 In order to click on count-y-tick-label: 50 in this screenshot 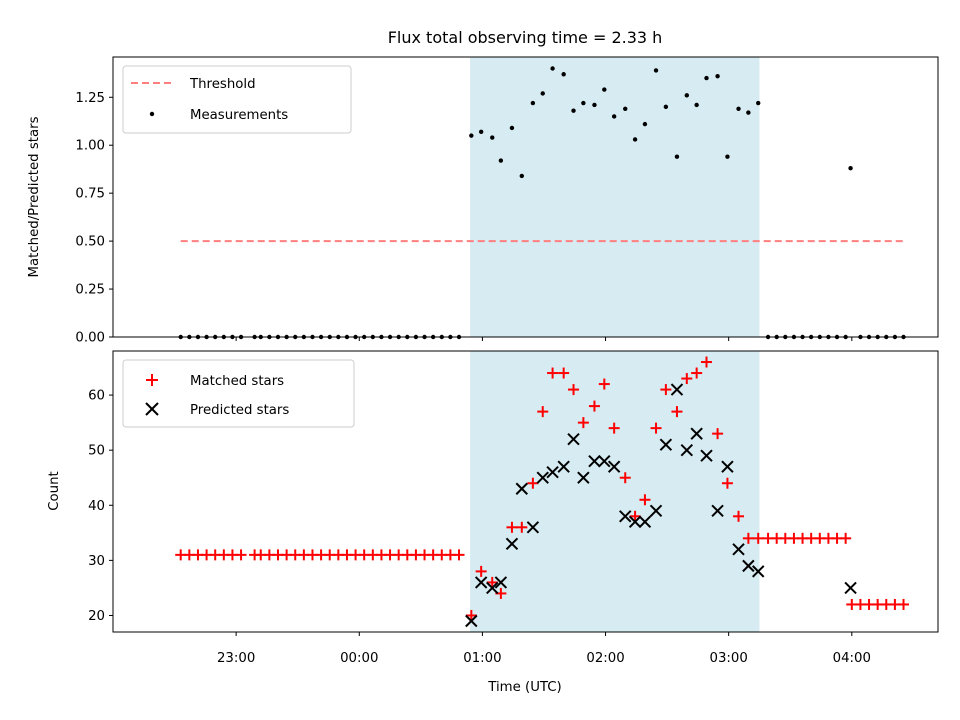, I will do `click(96, 451)`.